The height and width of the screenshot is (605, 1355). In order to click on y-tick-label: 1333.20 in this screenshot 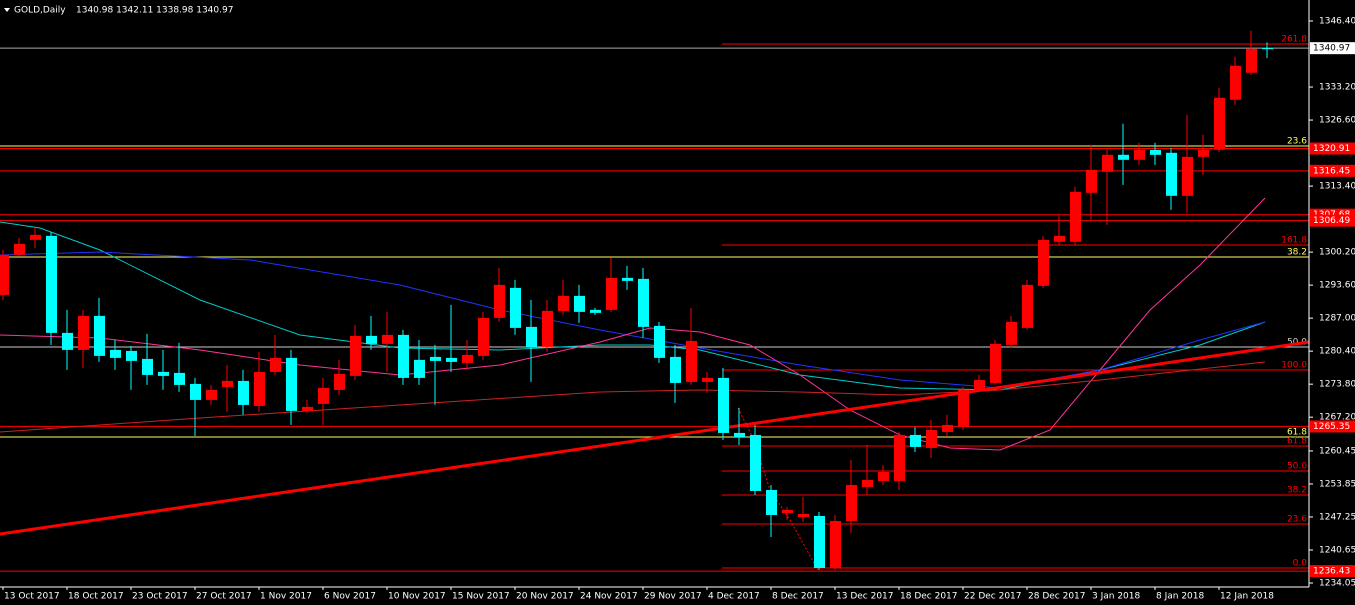, I will do `click(1337, 88)`.